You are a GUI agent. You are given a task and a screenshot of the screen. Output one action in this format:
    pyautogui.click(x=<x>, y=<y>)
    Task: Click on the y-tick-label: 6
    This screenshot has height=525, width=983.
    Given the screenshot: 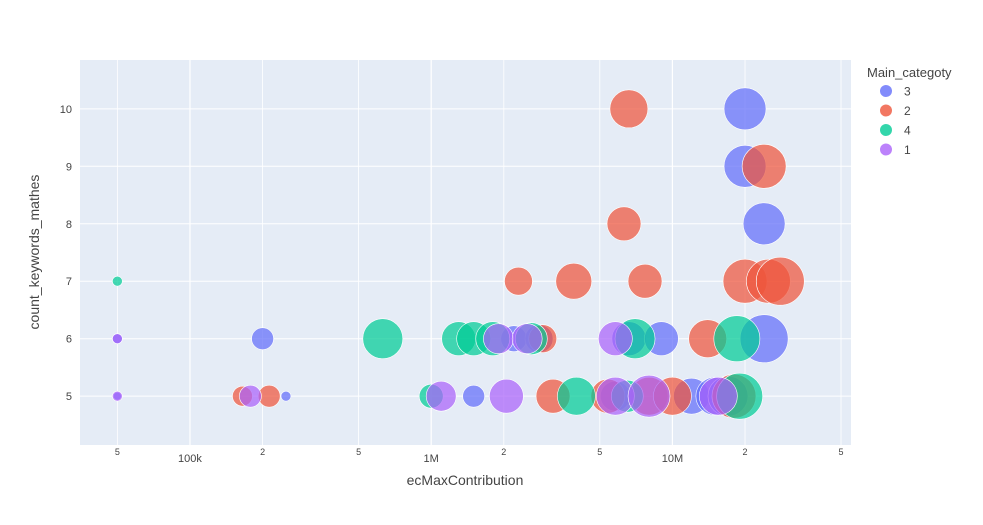 What is the action you would take?
    pyautogui.click(x=69, y=340)
    